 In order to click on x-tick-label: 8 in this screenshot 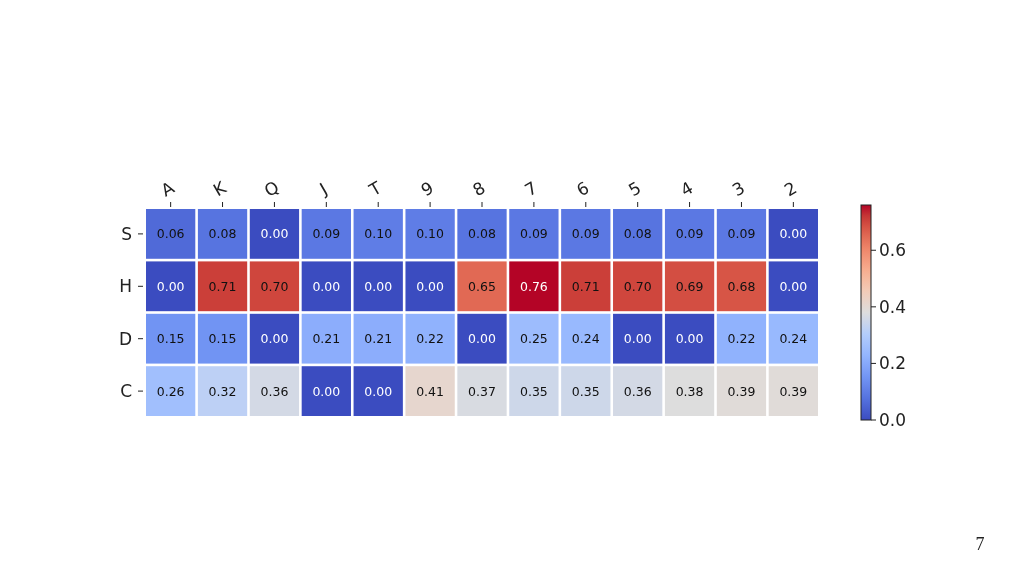, I will do `click(479, 189)`.